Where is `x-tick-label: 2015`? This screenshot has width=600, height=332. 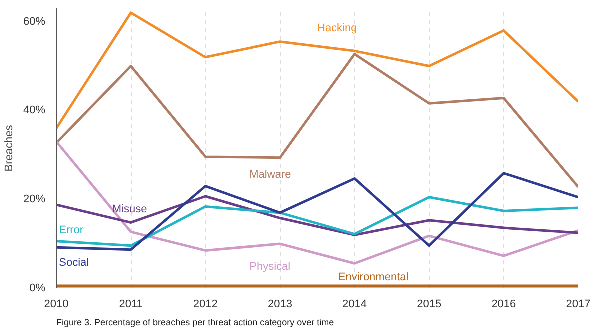 x-tick-label: 2015 is located at coordinates (429, 304).